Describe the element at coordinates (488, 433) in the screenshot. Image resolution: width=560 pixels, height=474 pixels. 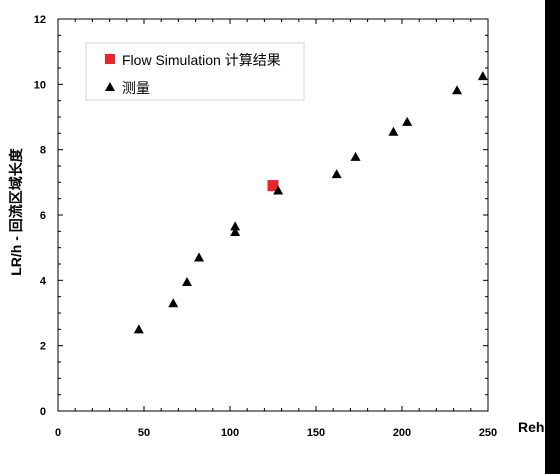
I see `x-tick-label: 250` at that location.